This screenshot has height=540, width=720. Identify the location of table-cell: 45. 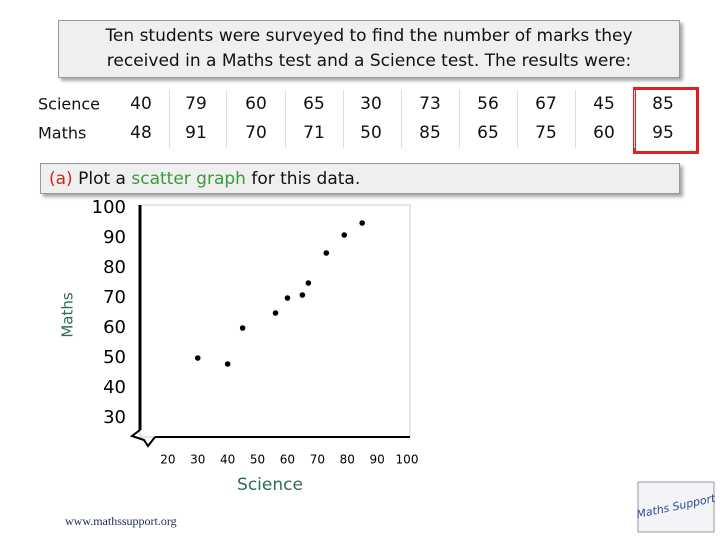
(604, 104).